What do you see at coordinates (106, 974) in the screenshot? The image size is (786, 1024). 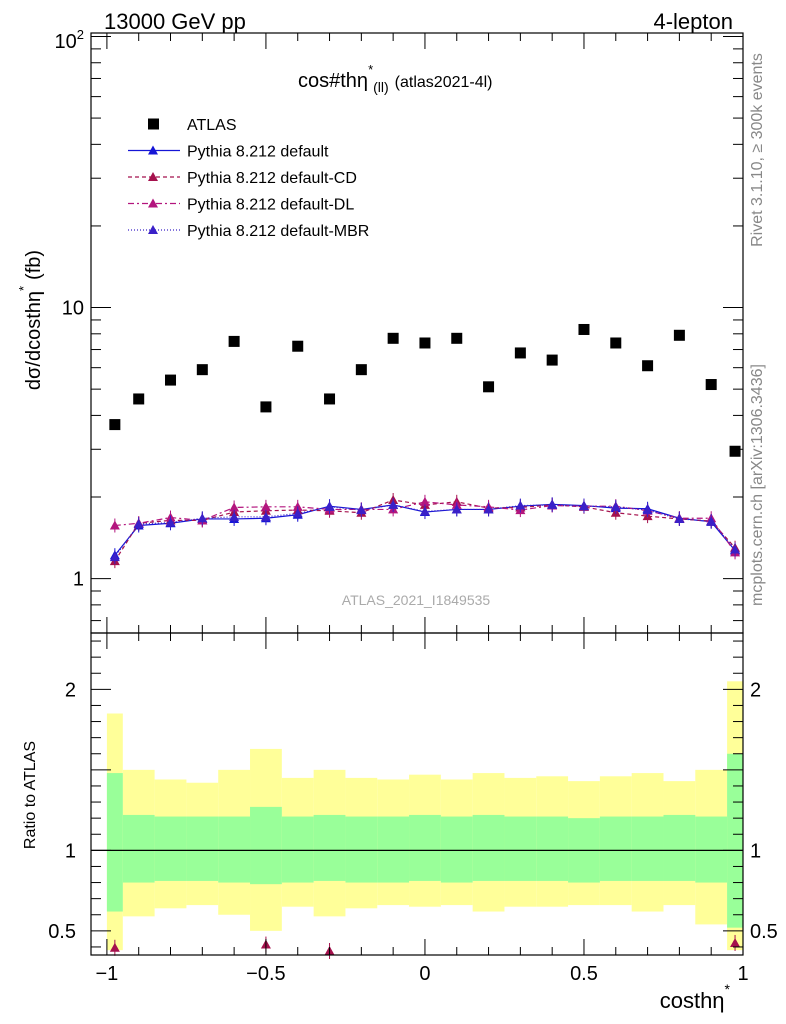 I see `x-tick-label: −1` at bounding box center [106, 974].